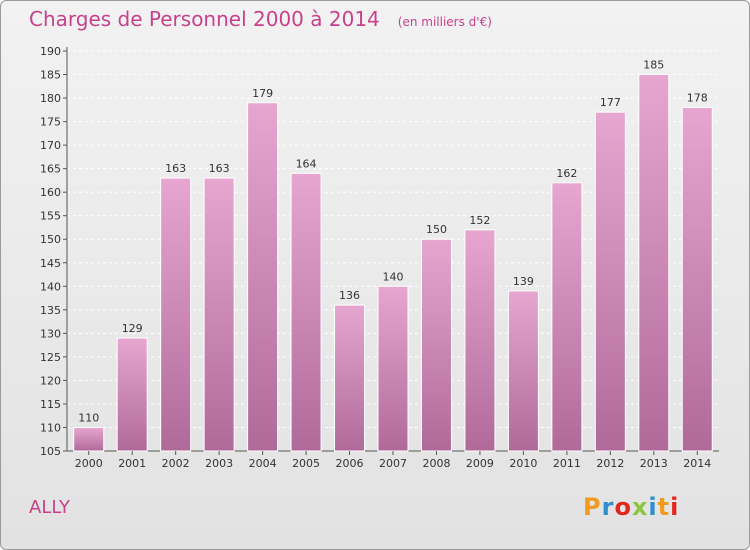 Image resolution: width=750 pixels, height=550 pixels. What do you see at coordinates (204, 19) in the screenshot?
I see `chart-title-main: Charges de Personnel 2000 à 2014` at bounding box center [204, 19].